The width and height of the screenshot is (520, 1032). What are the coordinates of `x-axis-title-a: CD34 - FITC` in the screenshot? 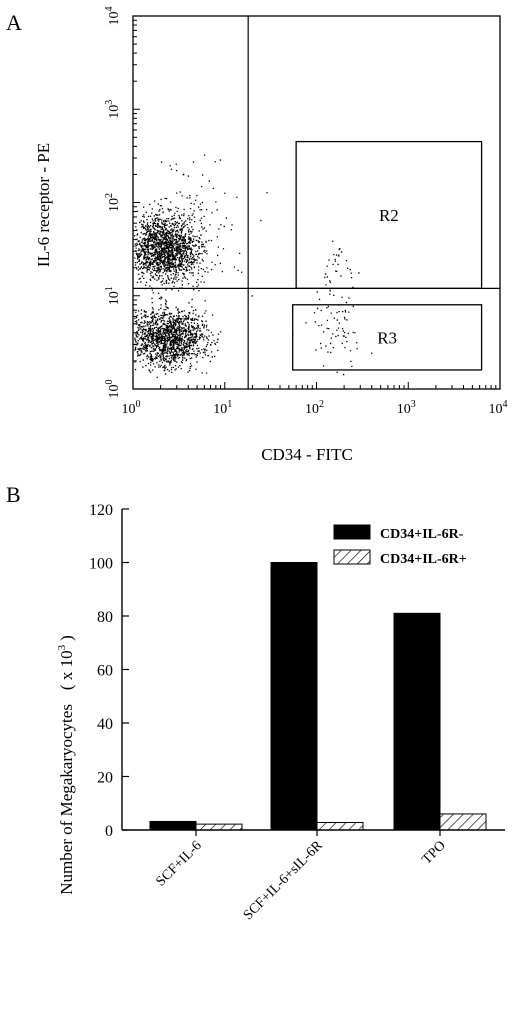 It's located at (307, 454).